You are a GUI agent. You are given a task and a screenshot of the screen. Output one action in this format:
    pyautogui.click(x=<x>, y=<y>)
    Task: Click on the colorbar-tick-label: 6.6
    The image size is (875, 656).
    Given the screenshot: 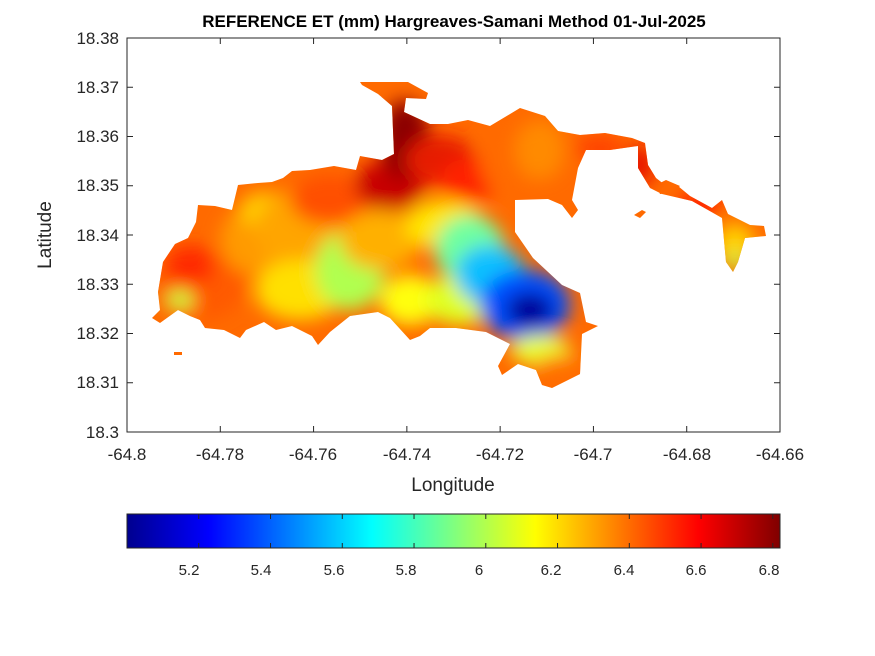 What is the action you would take?
    pyautogui.click(x=696, y=570)
    